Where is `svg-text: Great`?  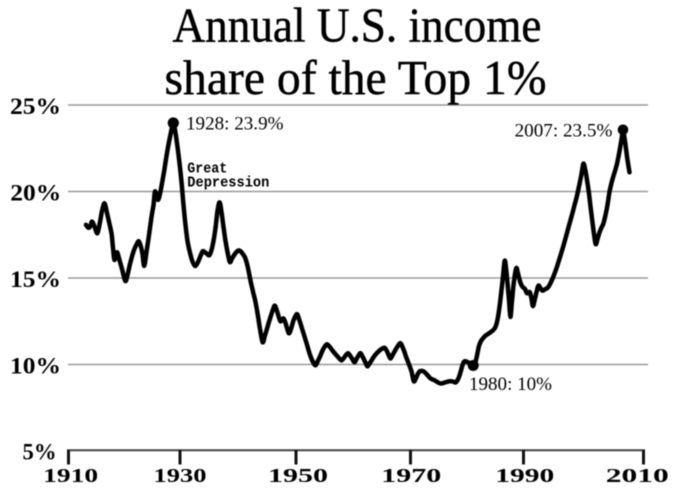
svg-text: Great is located at coordinates (207, 168).